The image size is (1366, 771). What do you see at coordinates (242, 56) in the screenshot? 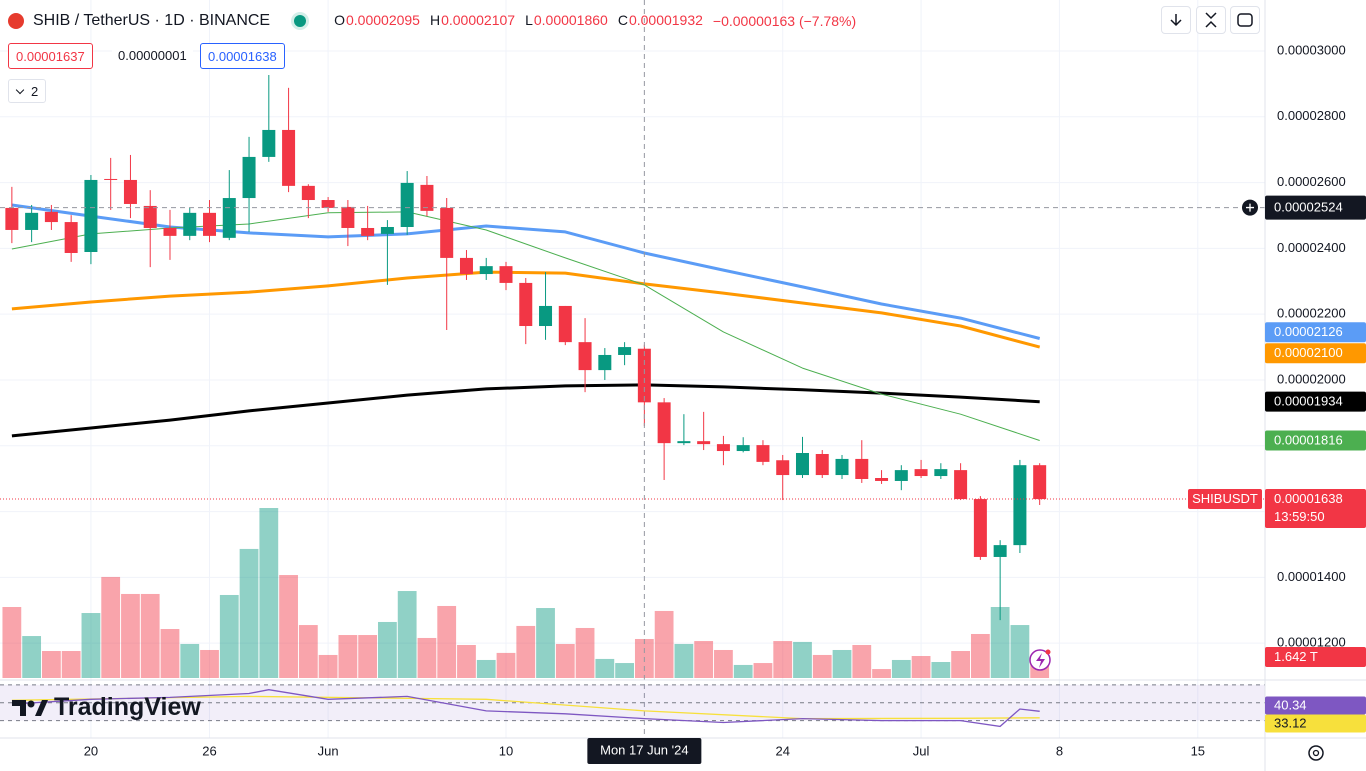
I see `buy-button: 0.00001638` at bounding box center [242, 56].